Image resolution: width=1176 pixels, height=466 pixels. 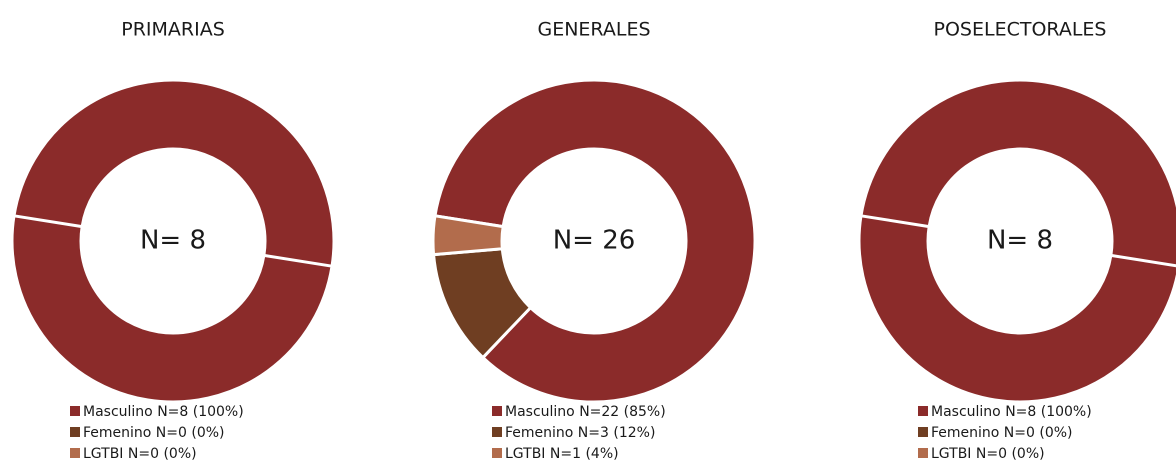 What do you see at coordinates (173, 30) in the screenshot?
I see `chart-title: PRIMARIAS` at bounding box center [173, 30].